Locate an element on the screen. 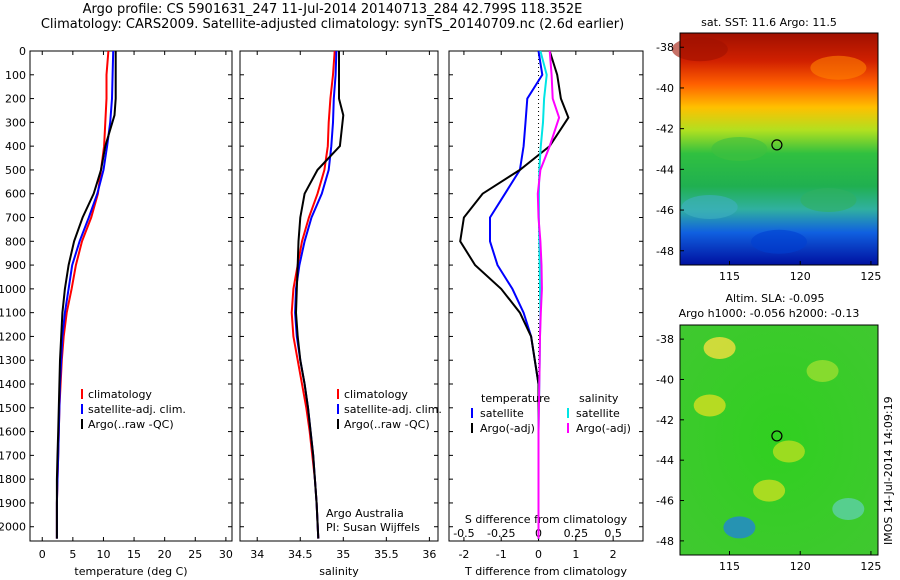  depth-tick-label: 1900 is located at coordinates (13, 503).